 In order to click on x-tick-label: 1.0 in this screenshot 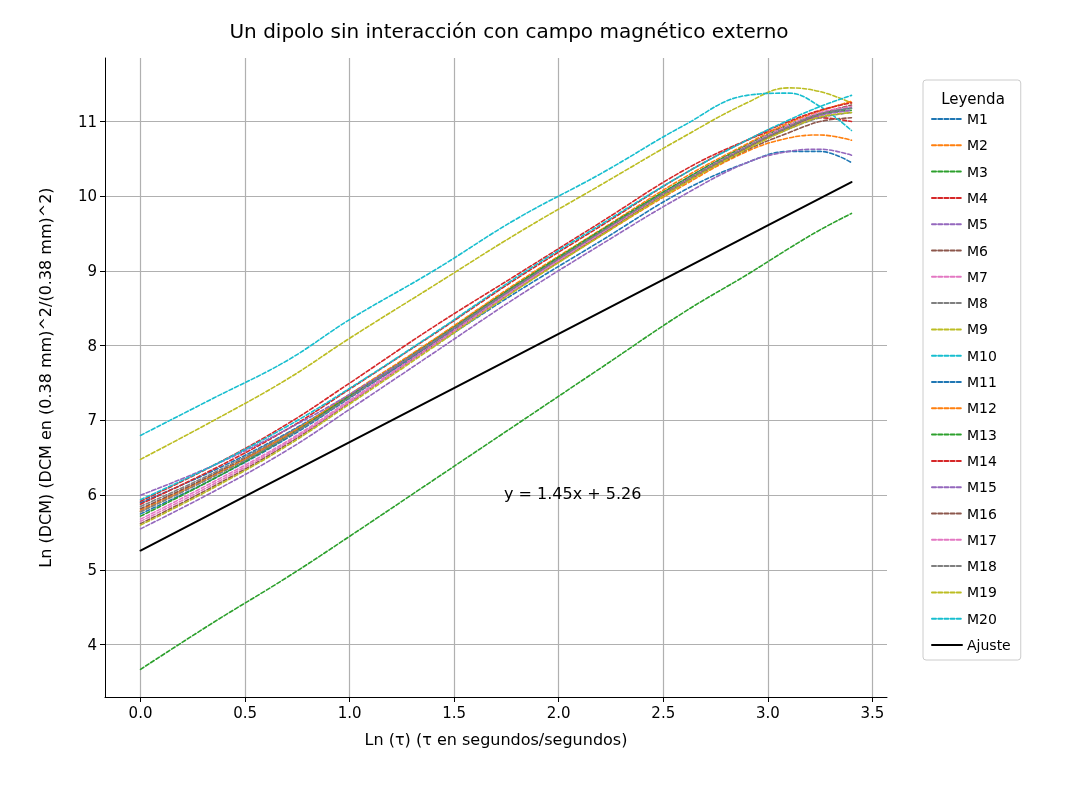, I will do `click(349, 712)`.